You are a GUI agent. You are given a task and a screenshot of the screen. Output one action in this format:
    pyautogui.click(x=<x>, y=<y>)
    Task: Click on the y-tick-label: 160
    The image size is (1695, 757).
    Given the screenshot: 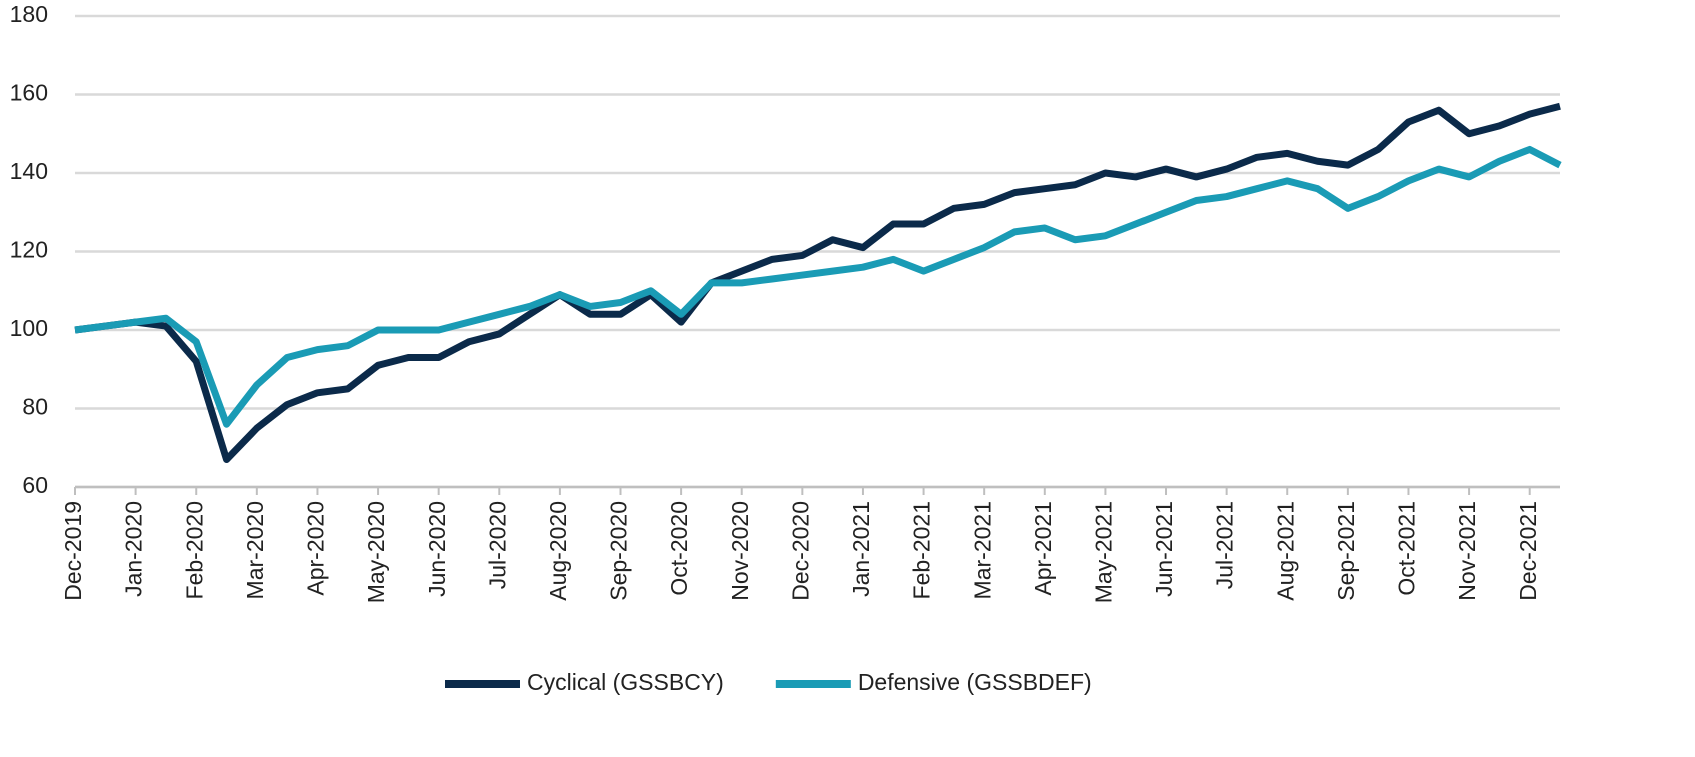 What is the action you would take?
    pyautogui.click(x=29, y=93)
    